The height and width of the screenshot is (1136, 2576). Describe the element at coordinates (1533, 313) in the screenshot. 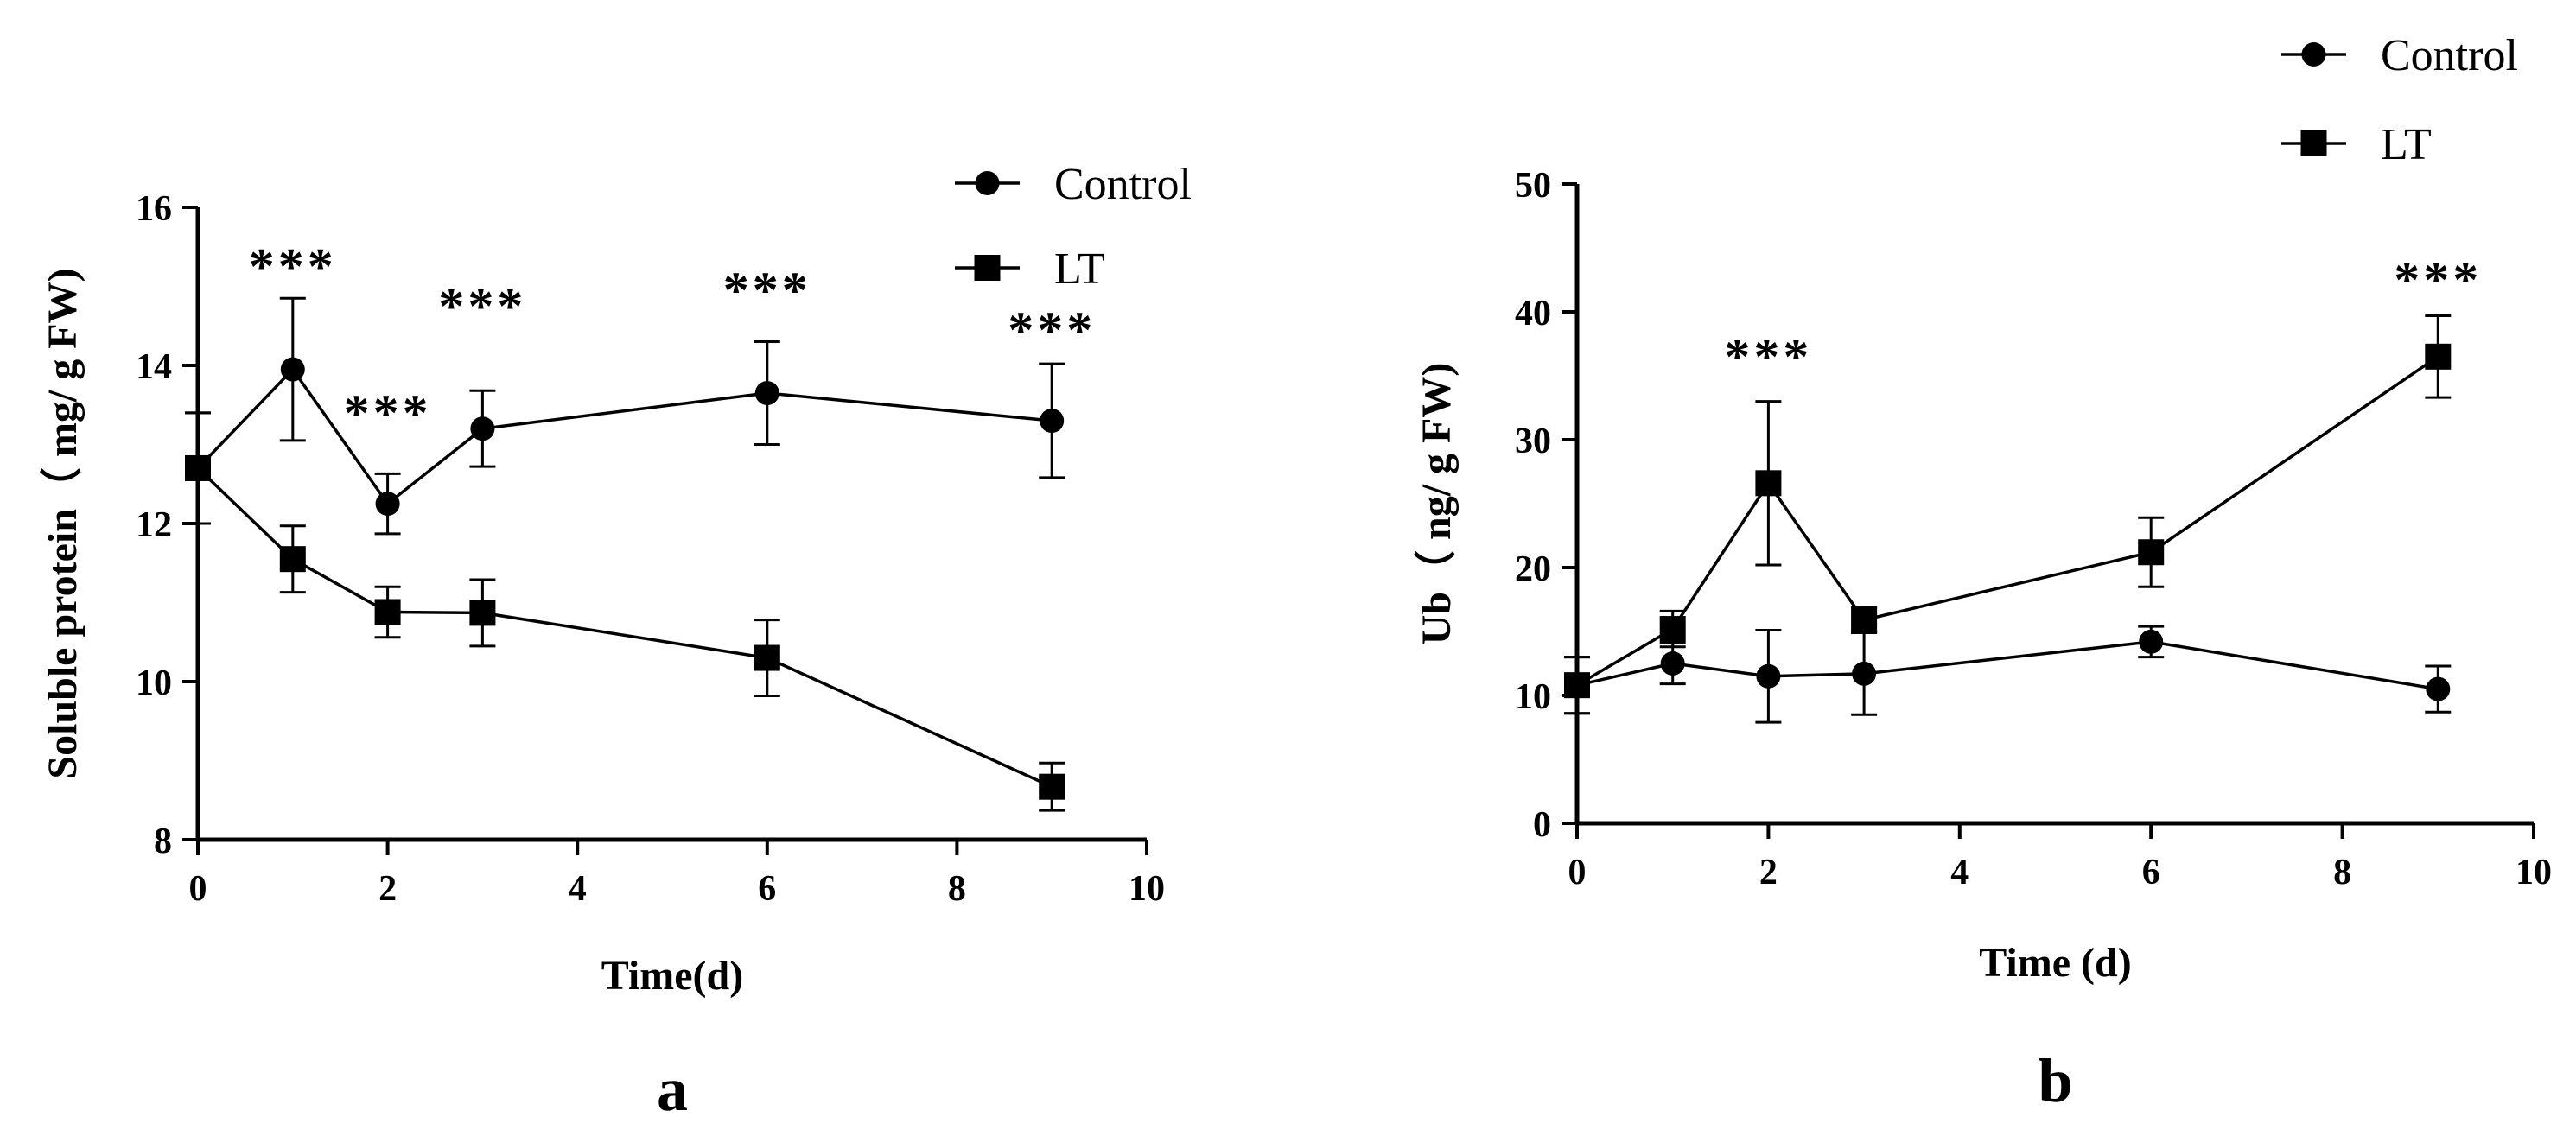

I see `y-tick-label: 40` at that location.